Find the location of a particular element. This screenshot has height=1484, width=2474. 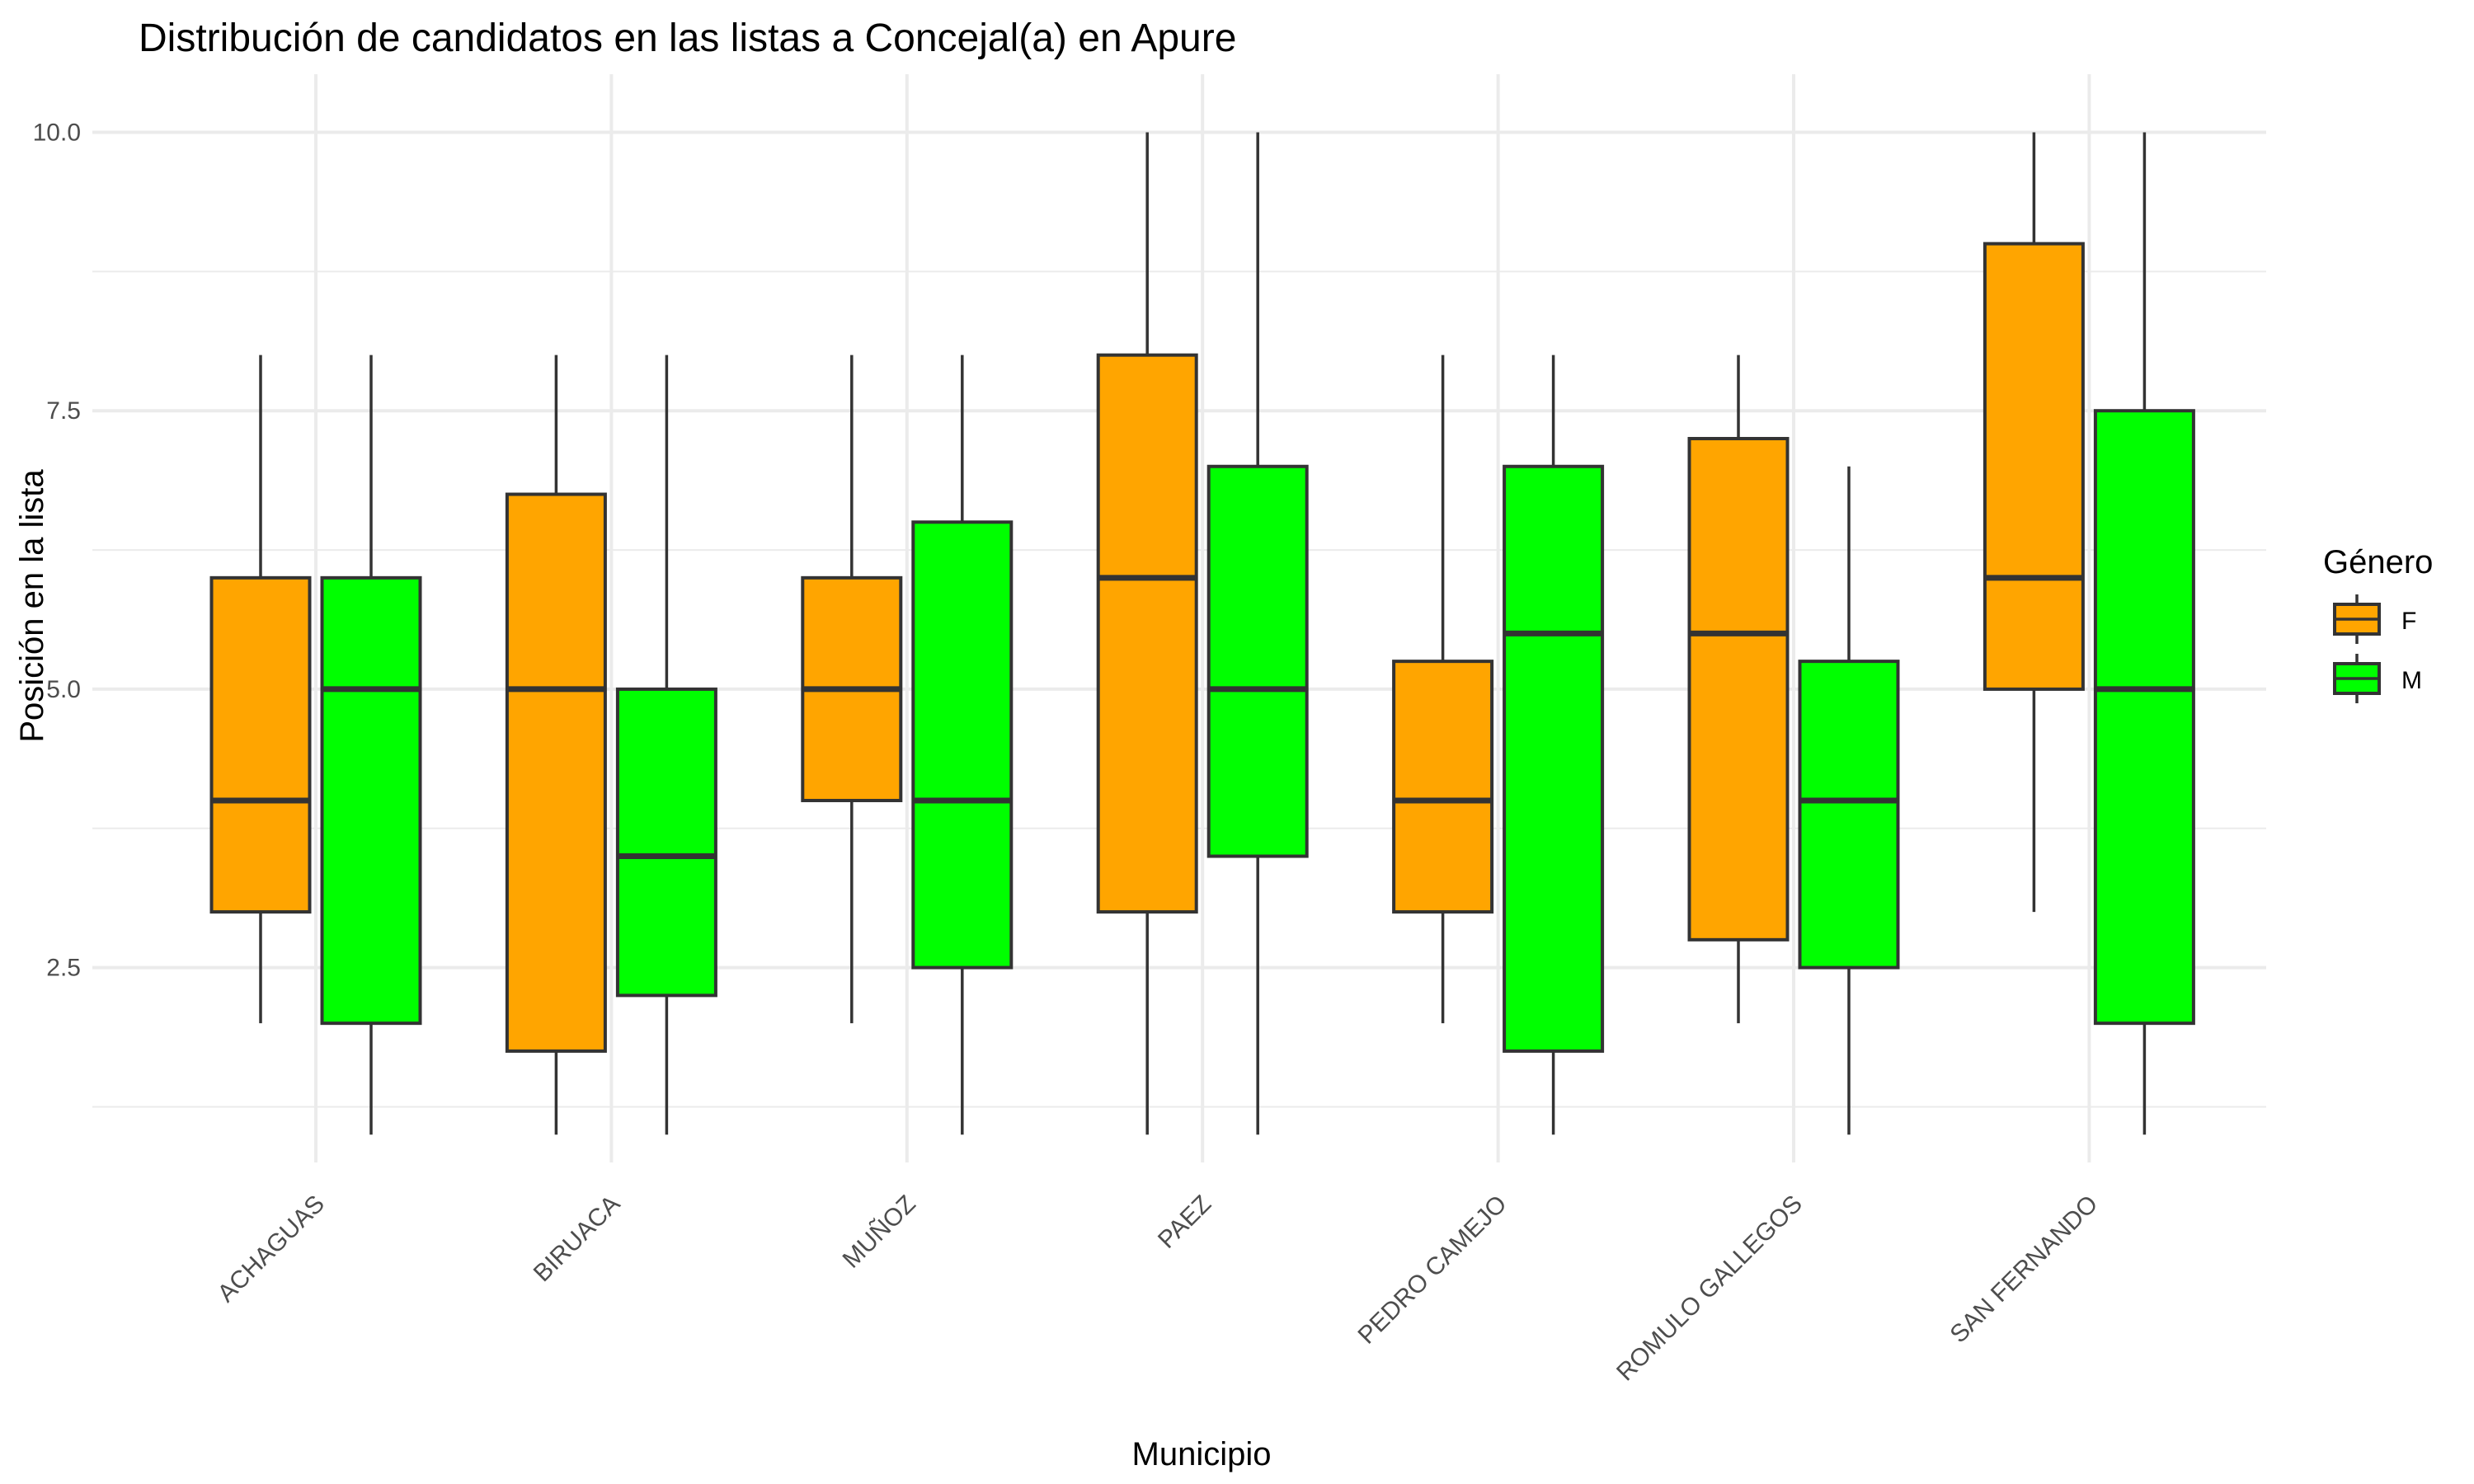

box-F-ROMULO GALLEGOS is located at coordinates (1738, 689).